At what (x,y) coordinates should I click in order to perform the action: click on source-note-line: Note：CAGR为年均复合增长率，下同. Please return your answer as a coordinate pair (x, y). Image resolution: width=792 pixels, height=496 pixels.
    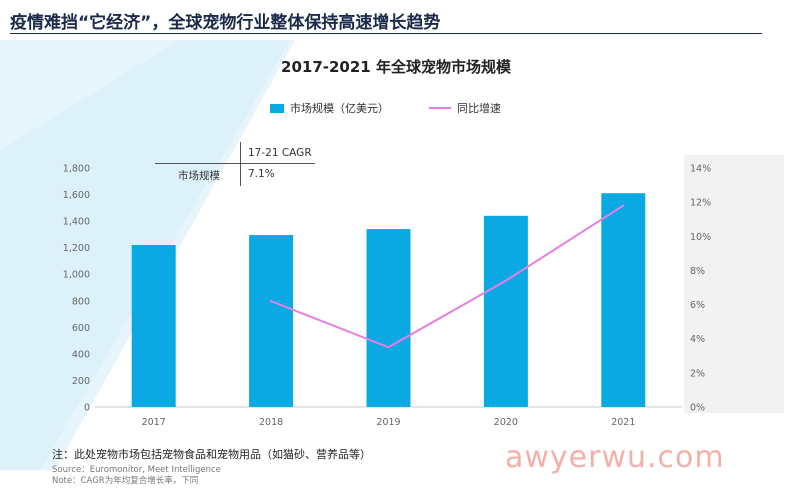
    Looking at the image, I should click on (125, 481).